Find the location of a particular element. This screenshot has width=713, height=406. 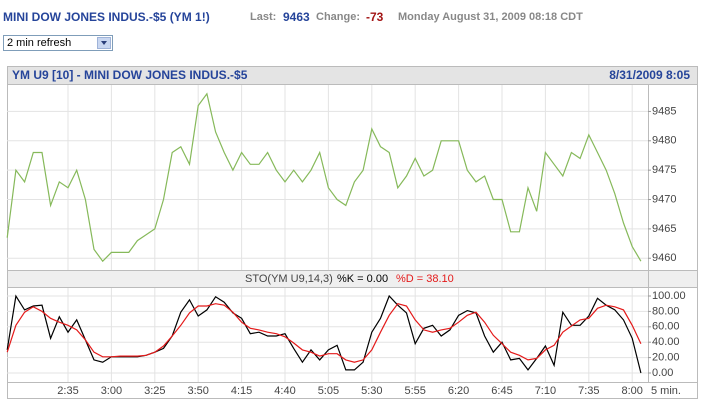

d-label: %D = 38.10 is located at coordinates (425, 279).